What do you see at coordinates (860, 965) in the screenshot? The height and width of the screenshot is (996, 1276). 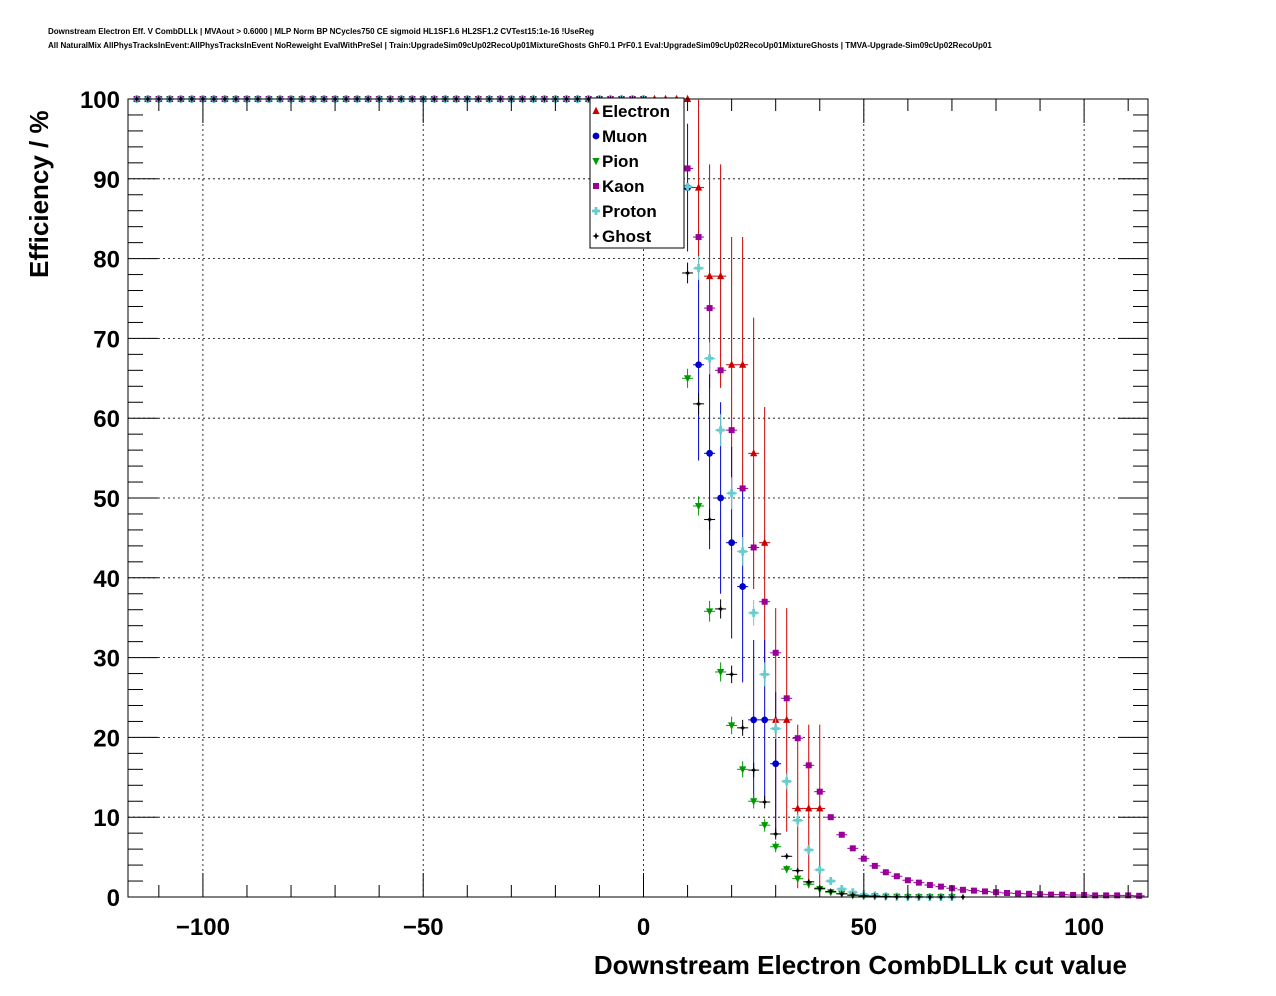 I see `x-axis-title: Downstream Electron CombDLLk cut value` at bounding box center [860, 965].